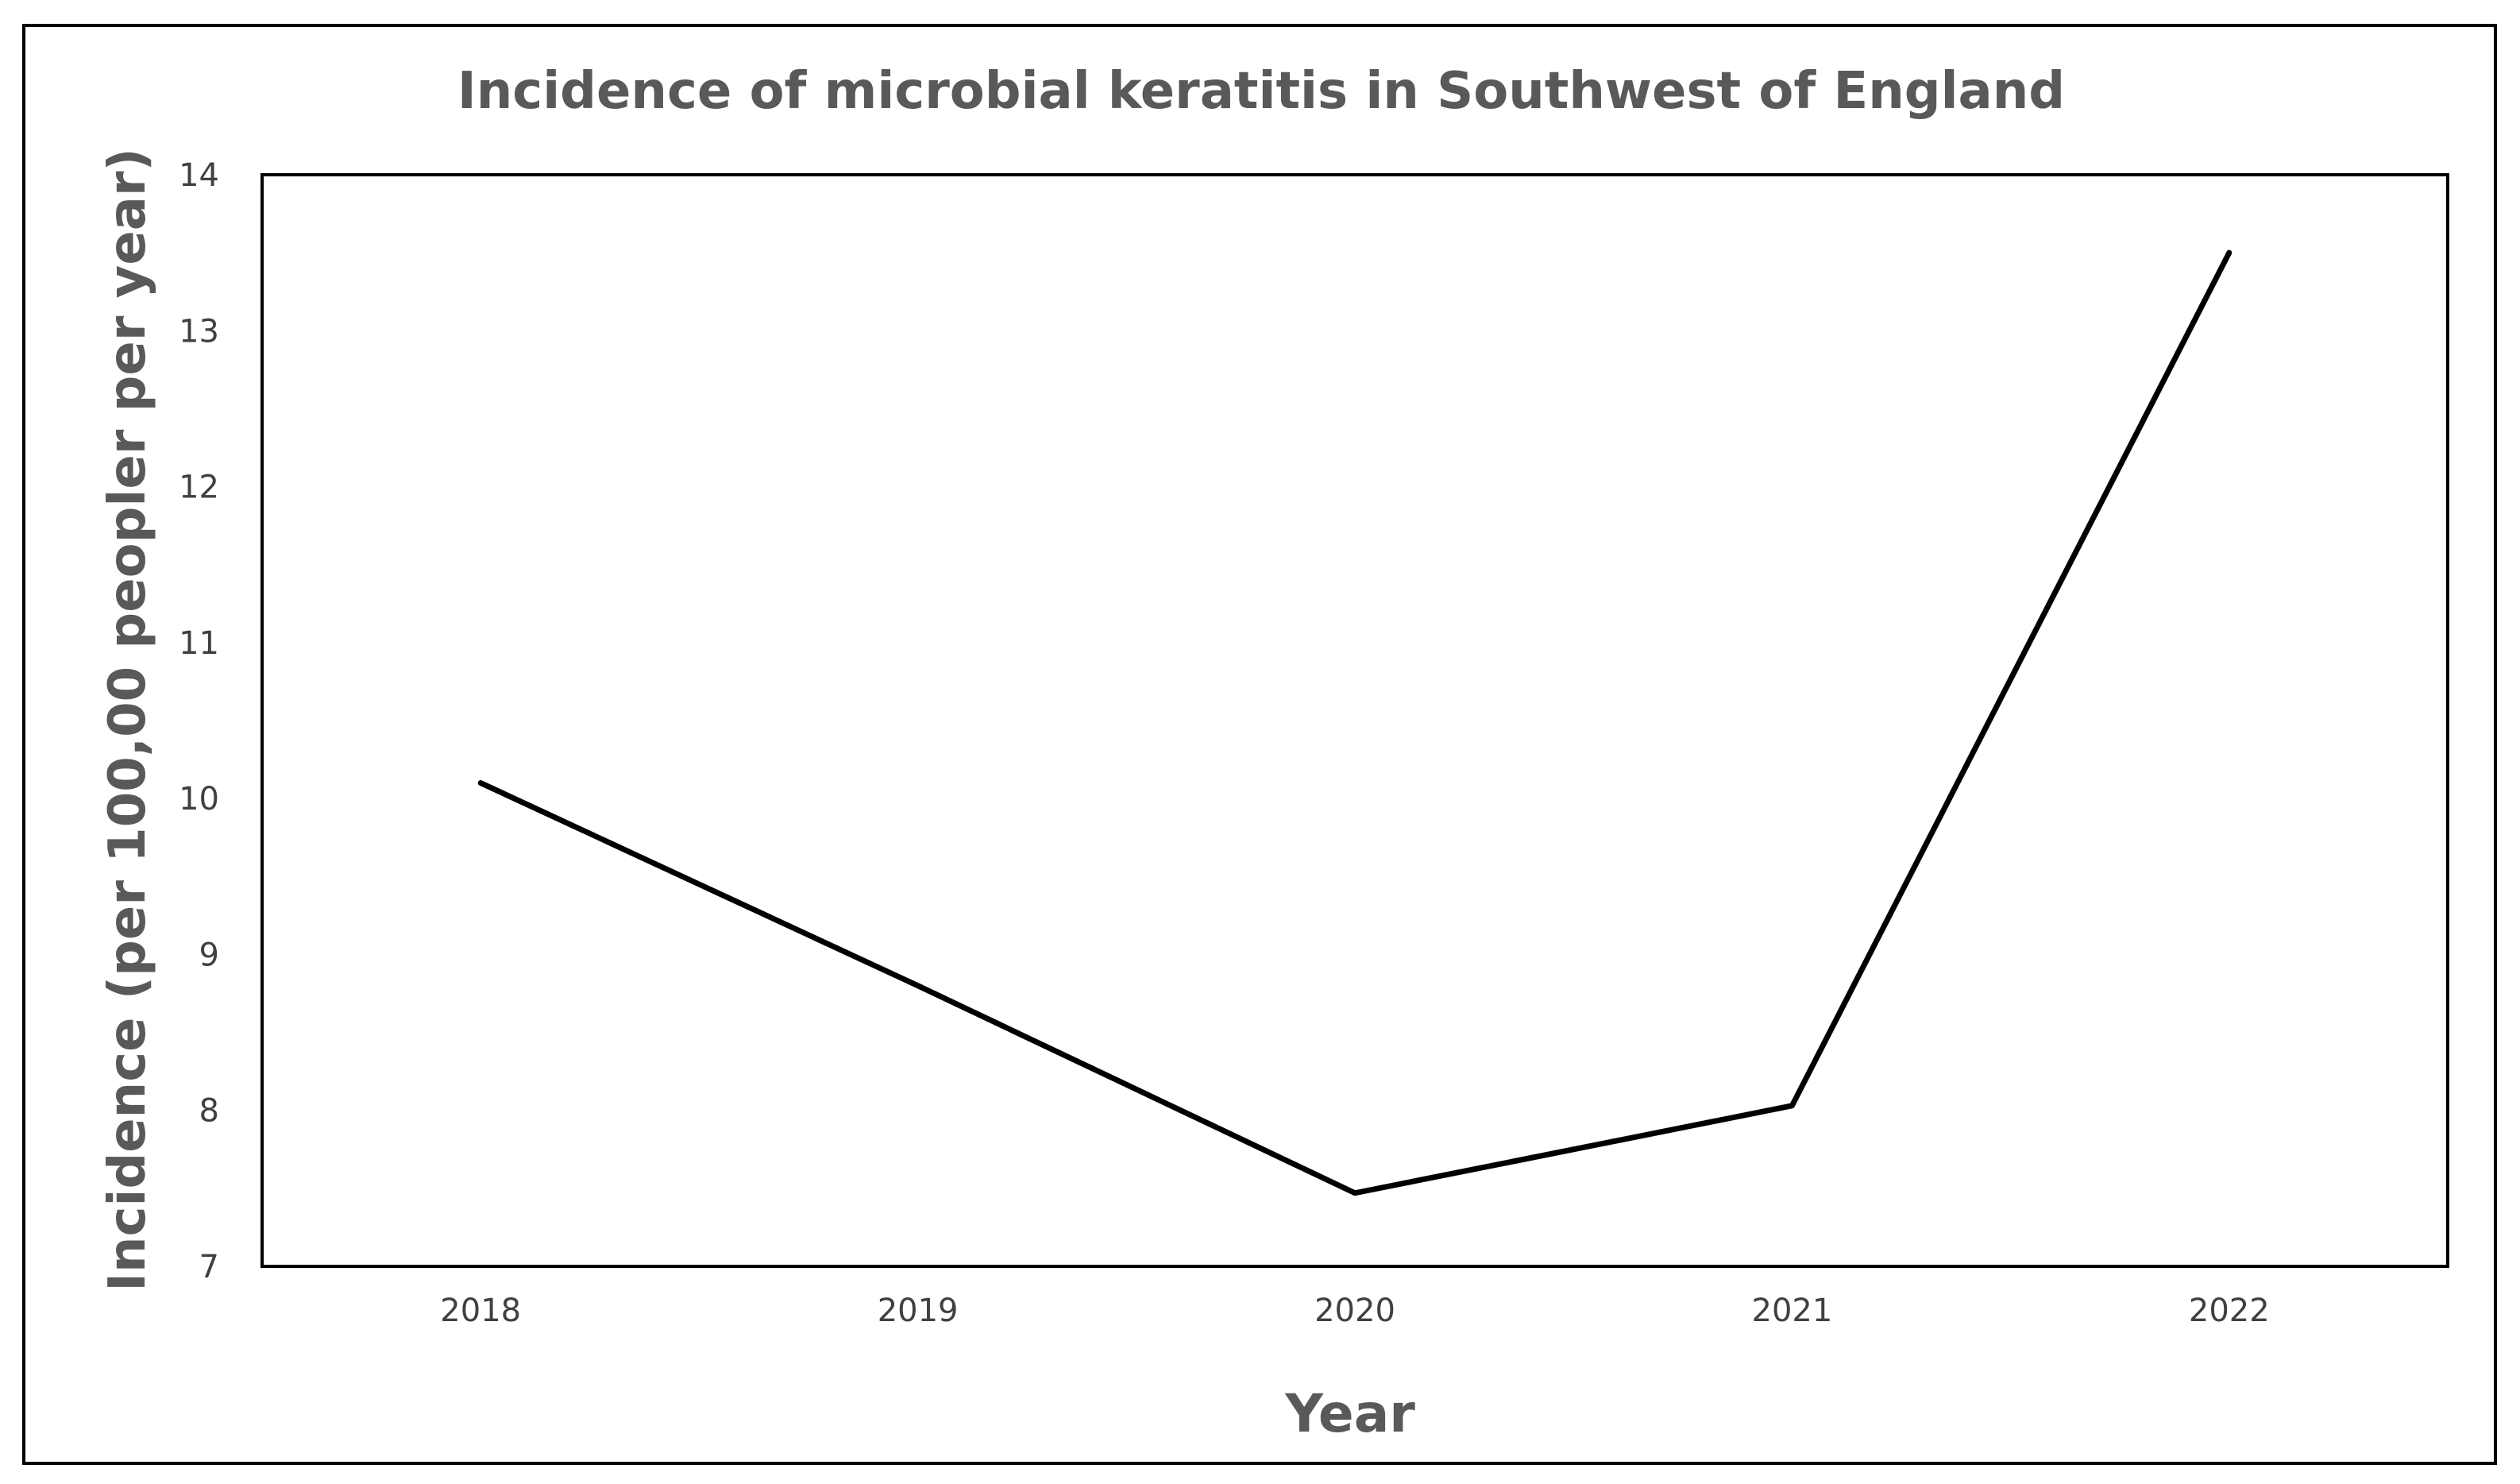 The width and height of the screenshot is (2520, 1484). What do you see at coordinates (209, 1267) in the screenshot?
I see `y-tick-label: 7` at bounding box center [209, 1267].